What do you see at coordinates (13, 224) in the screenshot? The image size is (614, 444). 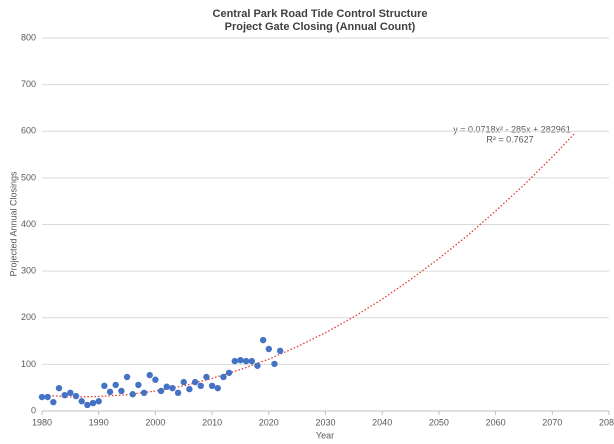 I see `y-axis-label: Projected Annual Closings` at bounding box center [13, 224].